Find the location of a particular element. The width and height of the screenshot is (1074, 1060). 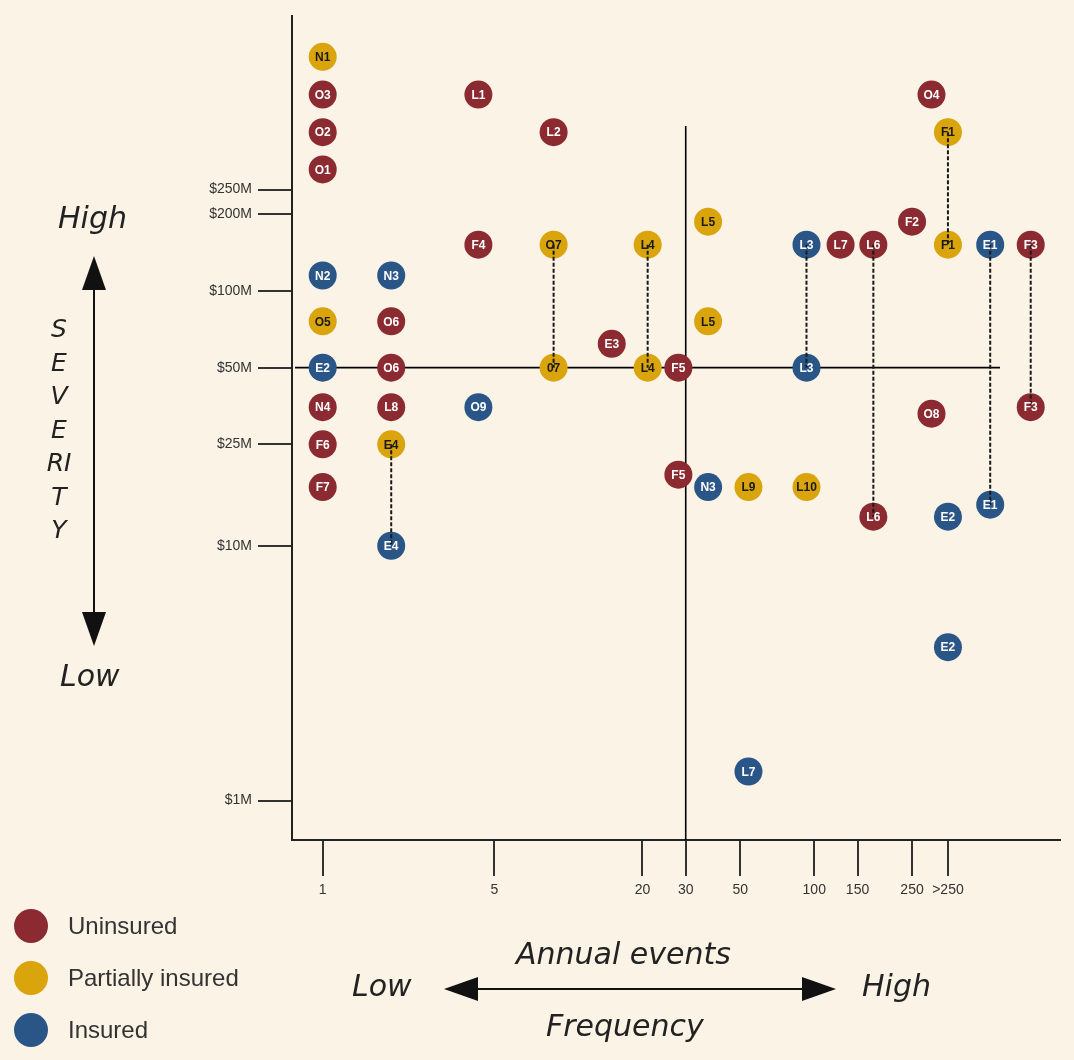

annotation: F4 is located at coordinates (478, 244).